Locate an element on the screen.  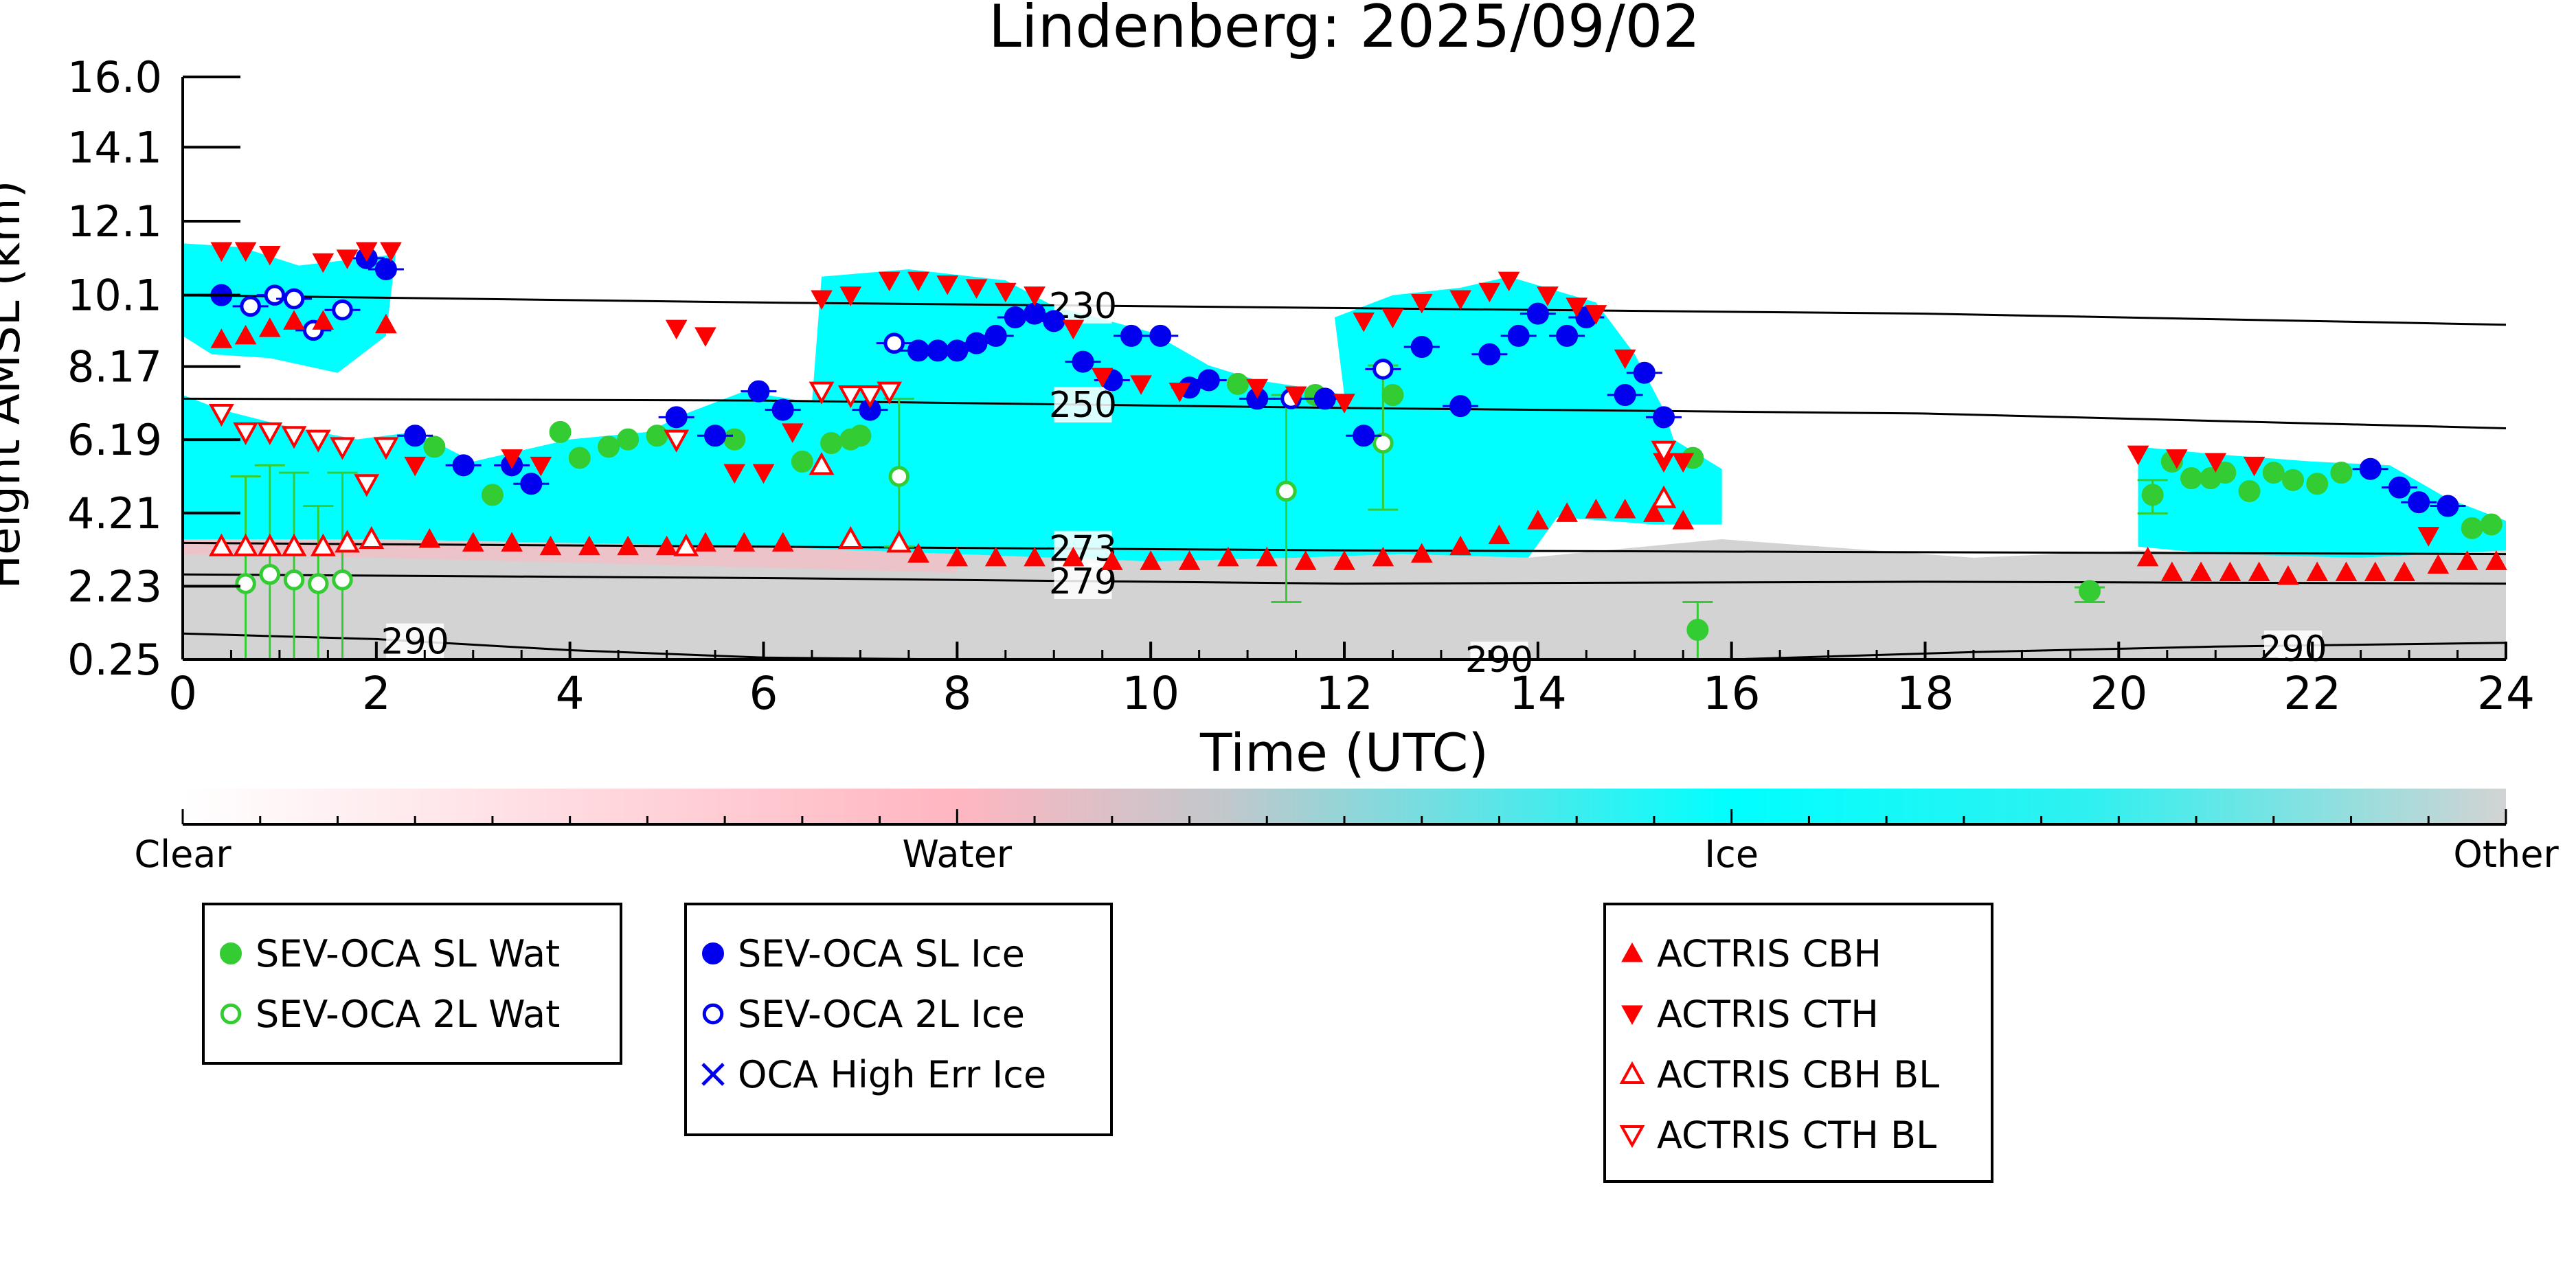
colorbar-label: Clear is located at coordinates (182, 854).